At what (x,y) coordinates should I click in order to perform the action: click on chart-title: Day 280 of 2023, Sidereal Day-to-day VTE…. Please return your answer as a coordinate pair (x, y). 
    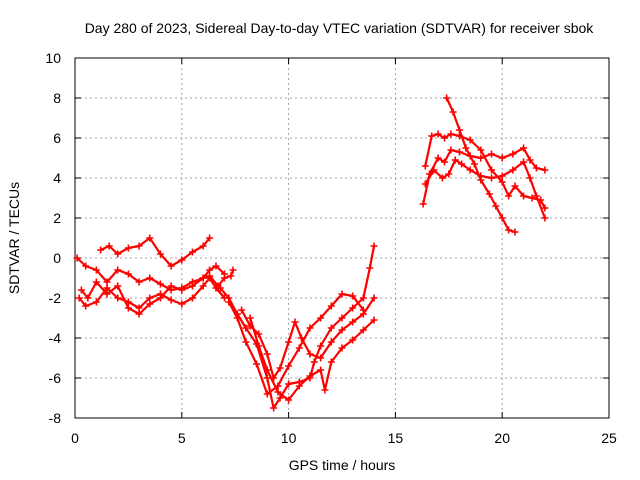
    Looking at the image, I should click on (340, 28).